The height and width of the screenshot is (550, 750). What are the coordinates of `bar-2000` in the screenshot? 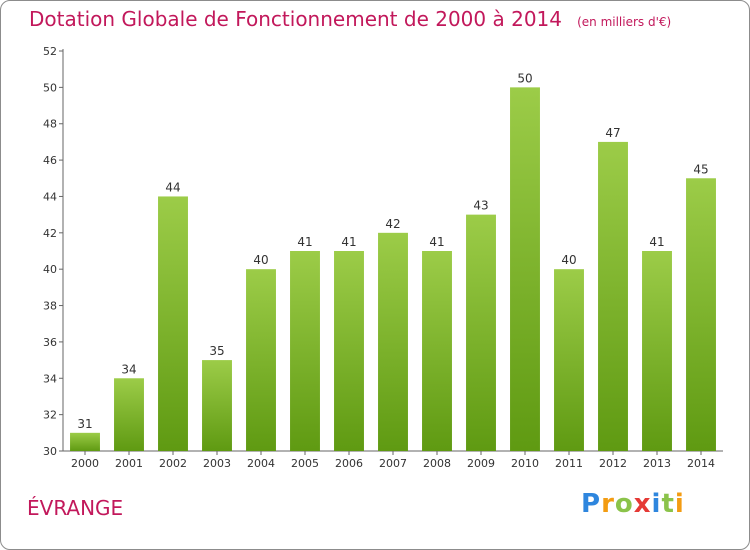 It's located at (85, 441).